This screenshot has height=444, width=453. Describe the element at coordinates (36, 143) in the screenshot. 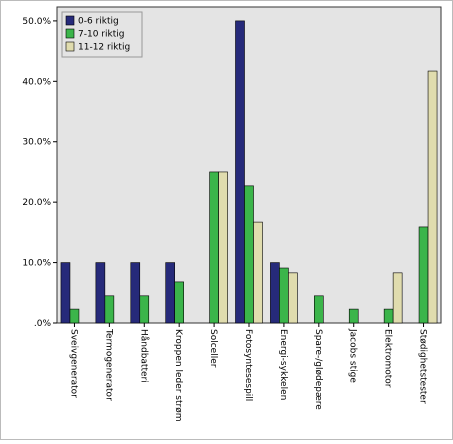

I see `y-tick-label: 30.0%` at that location.